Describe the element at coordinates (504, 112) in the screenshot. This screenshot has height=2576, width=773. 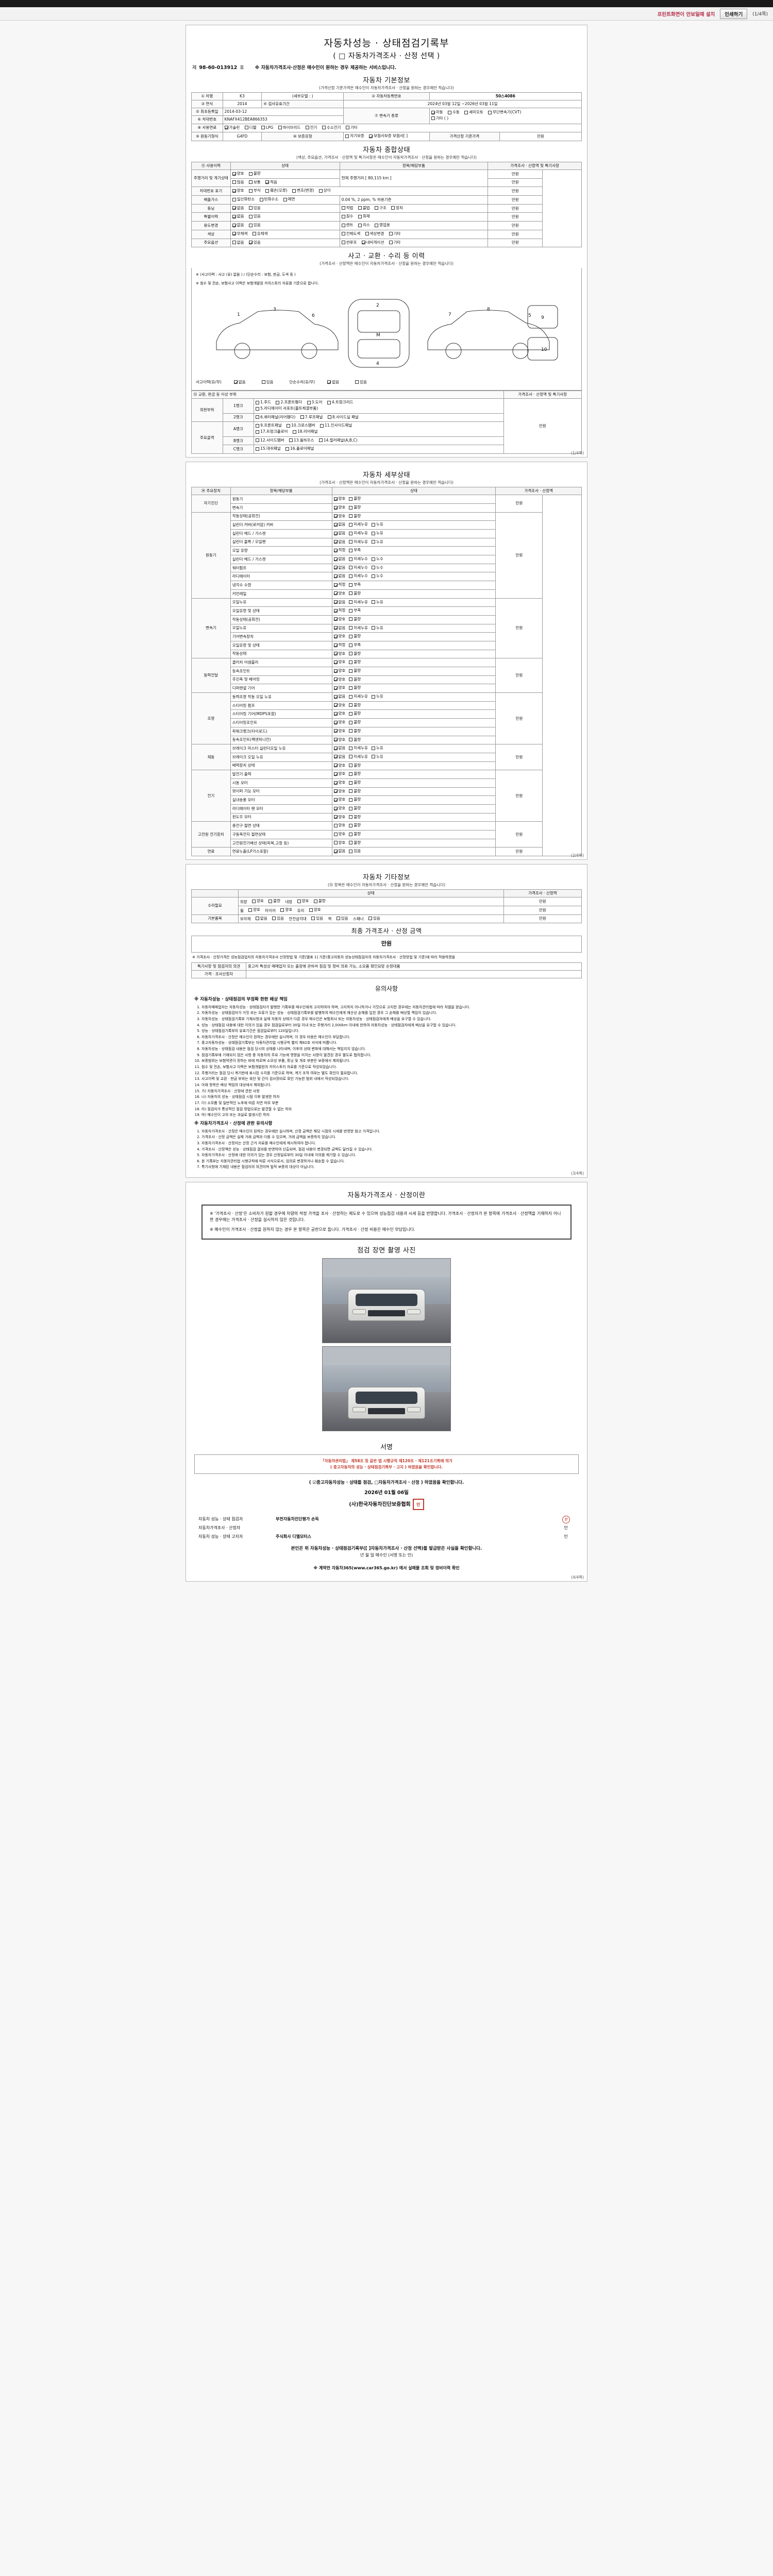
I see `checkbox-cvt: 무단변속기(CVT)` at that location.